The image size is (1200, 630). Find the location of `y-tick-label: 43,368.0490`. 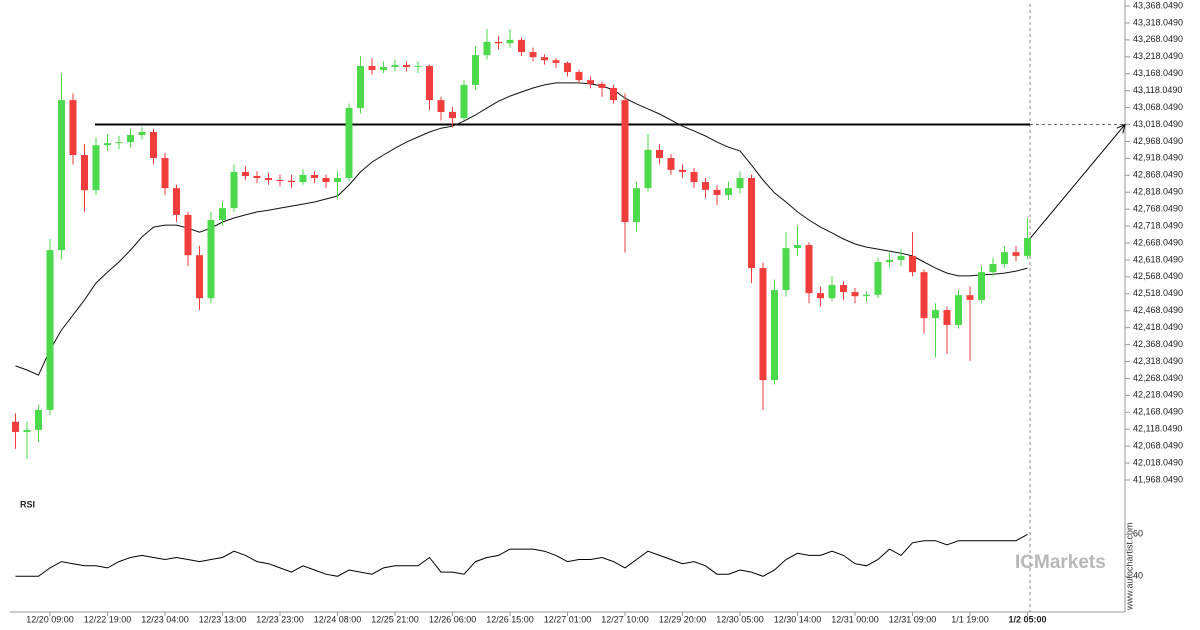

y-tick-label: 43,368.0490 is located at coordinates (1158, 5).